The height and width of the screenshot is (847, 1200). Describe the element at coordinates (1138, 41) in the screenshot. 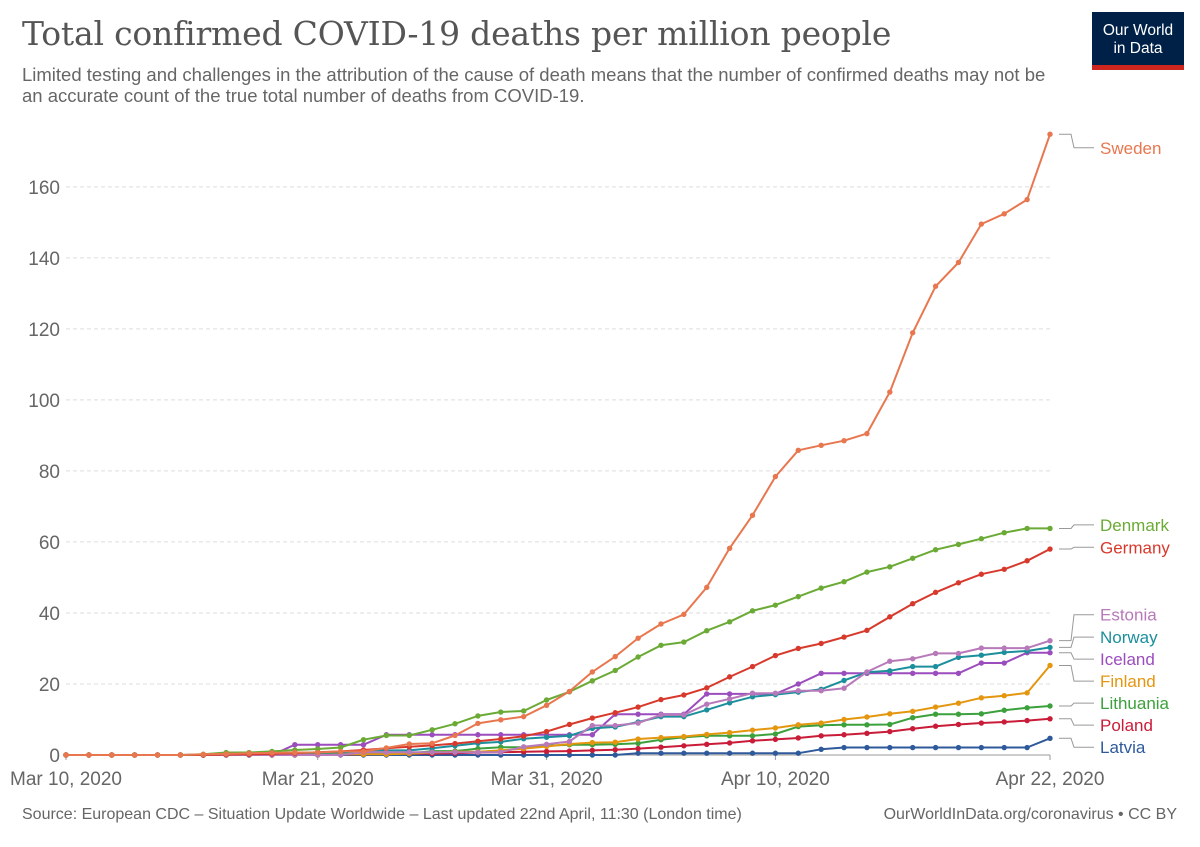

I see `owid-logo: Our World in Data` at that location.